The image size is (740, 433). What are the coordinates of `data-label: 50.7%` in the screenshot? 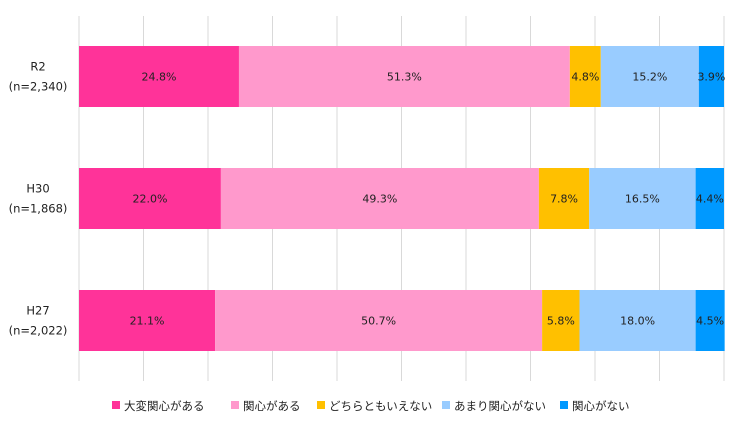 It's located at (378, 321).